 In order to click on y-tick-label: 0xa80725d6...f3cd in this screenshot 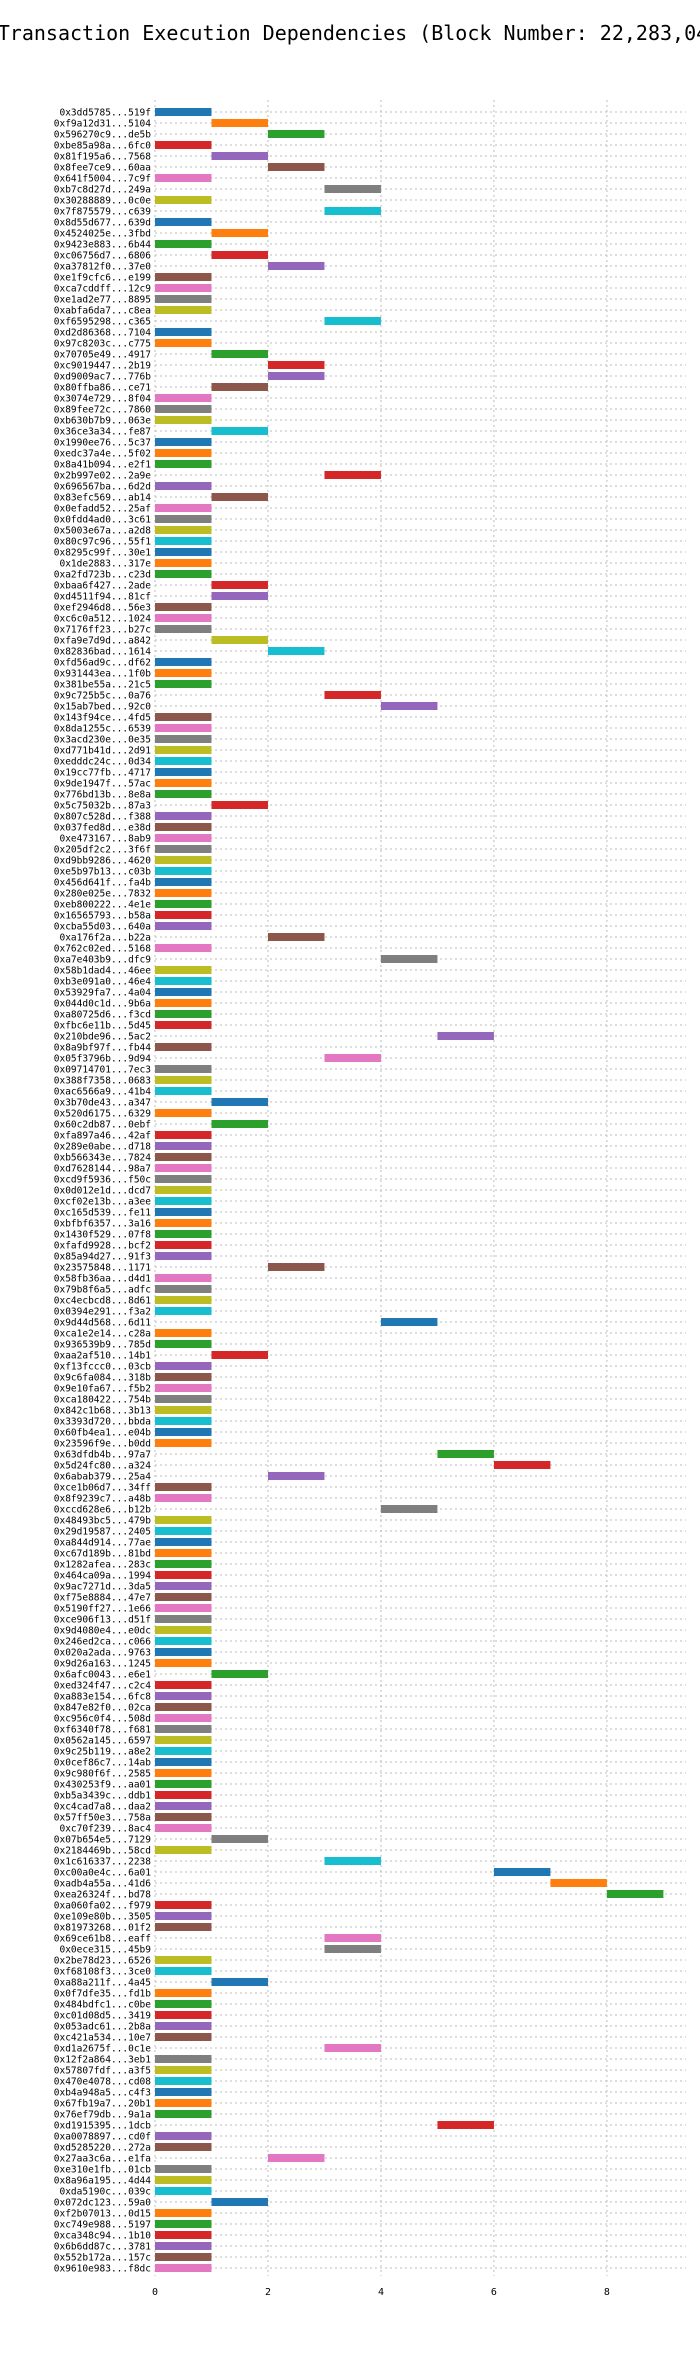, I will do `click(102, 1015)`.